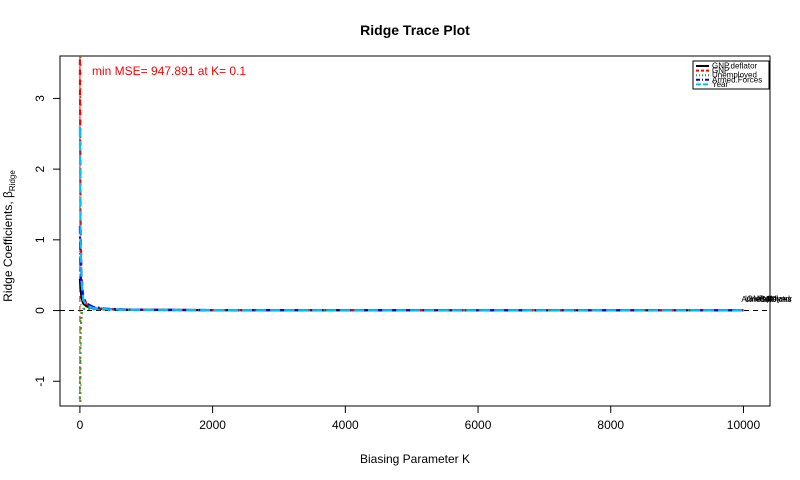  What do you see at coordinates (40, 310) in the screenshot?
I see `y-tick-label: 0` at bounding box center [40, 310].